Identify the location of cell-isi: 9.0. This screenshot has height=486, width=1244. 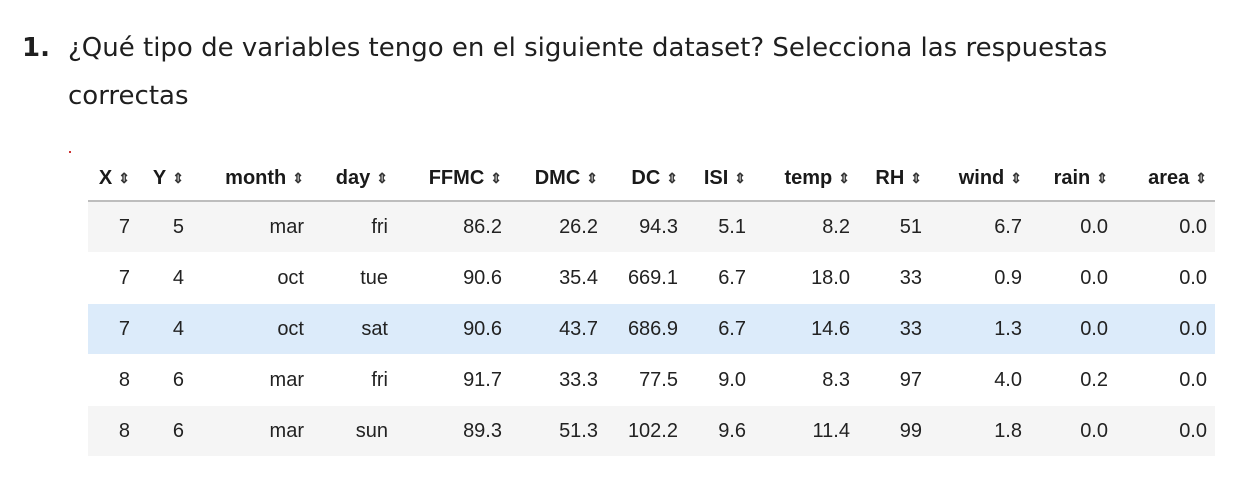
(720, 380).